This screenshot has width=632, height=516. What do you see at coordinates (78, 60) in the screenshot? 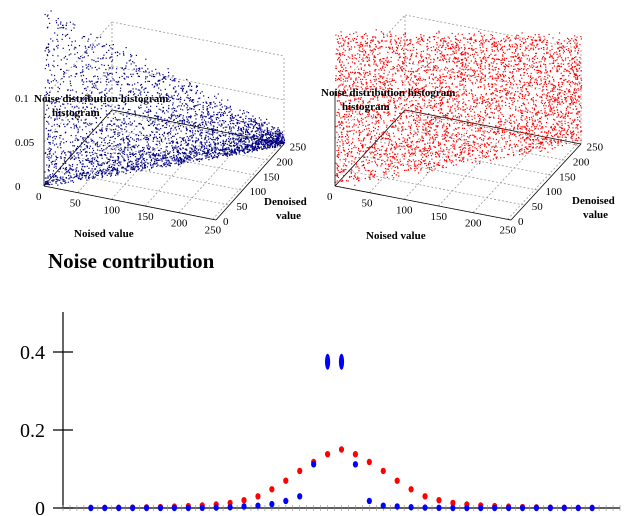
I see `side-wall-grid-line` at bounding box center [78, 60].